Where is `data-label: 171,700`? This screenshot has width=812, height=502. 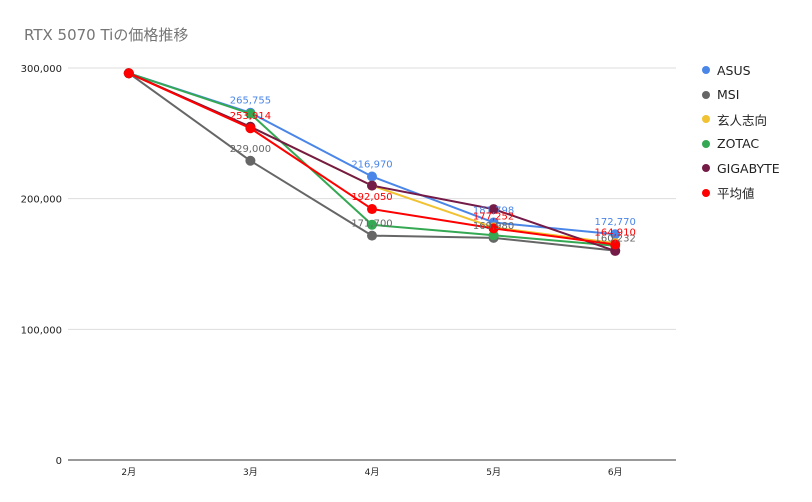
data-label: 171,700 is located at coordinates (371, 224).